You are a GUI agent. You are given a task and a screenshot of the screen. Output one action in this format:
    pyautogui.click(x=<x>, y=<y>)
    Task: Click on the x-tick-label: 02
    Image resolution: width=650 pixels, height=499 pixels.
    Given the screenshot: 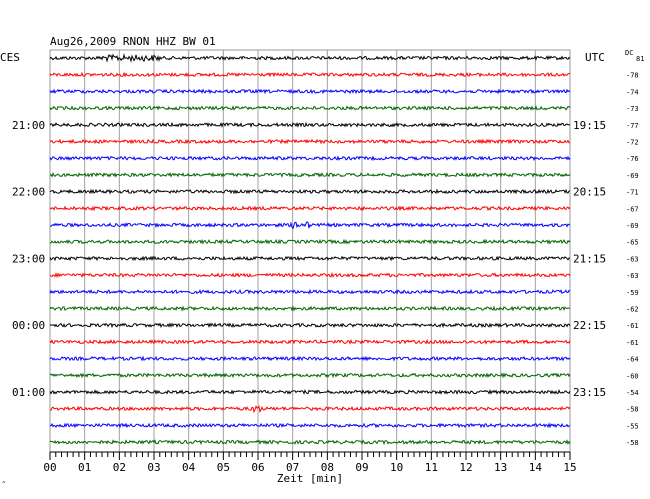 What is the action you would take?
    pyautogui.click(x=119, y=467)
    